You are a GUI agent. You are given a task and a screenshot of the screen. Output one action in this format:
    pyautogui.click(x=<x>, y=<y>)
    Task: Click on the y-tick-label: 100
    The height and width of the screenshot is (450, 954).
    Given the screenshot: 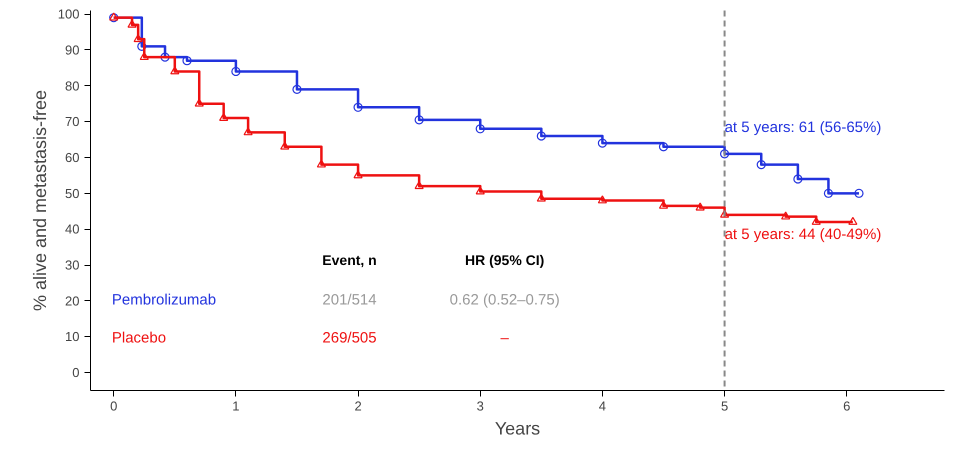 What is the action you would take?
    pyautogui.click(x=69, y=14)
    